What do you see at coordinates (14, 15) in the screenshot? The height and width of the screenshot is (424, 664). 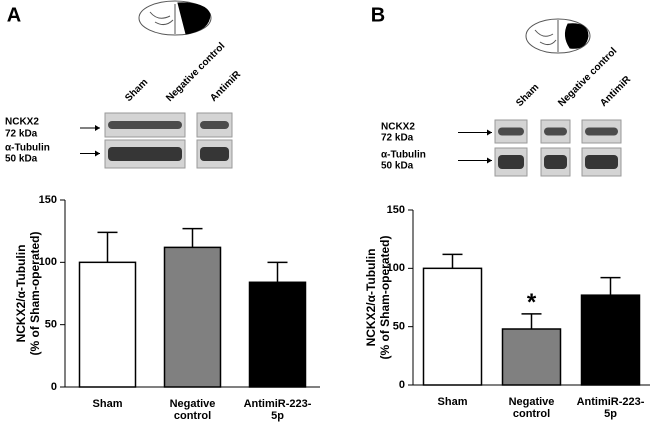 I see `panel-label: A` at bounding box center [14, 15].